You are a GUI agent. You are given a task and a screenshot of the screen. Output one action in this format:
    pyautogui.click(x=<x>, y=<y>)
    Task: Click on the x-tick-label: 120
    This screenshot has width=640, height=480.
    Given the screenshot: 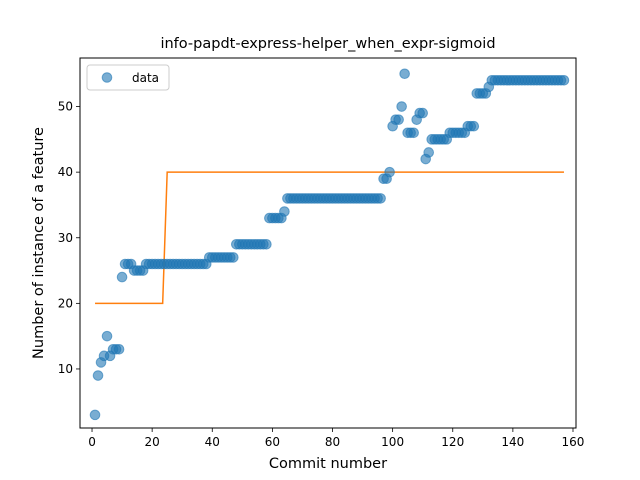 What is the action you would take?
    pyautogui.click(x=452, y=442)
    